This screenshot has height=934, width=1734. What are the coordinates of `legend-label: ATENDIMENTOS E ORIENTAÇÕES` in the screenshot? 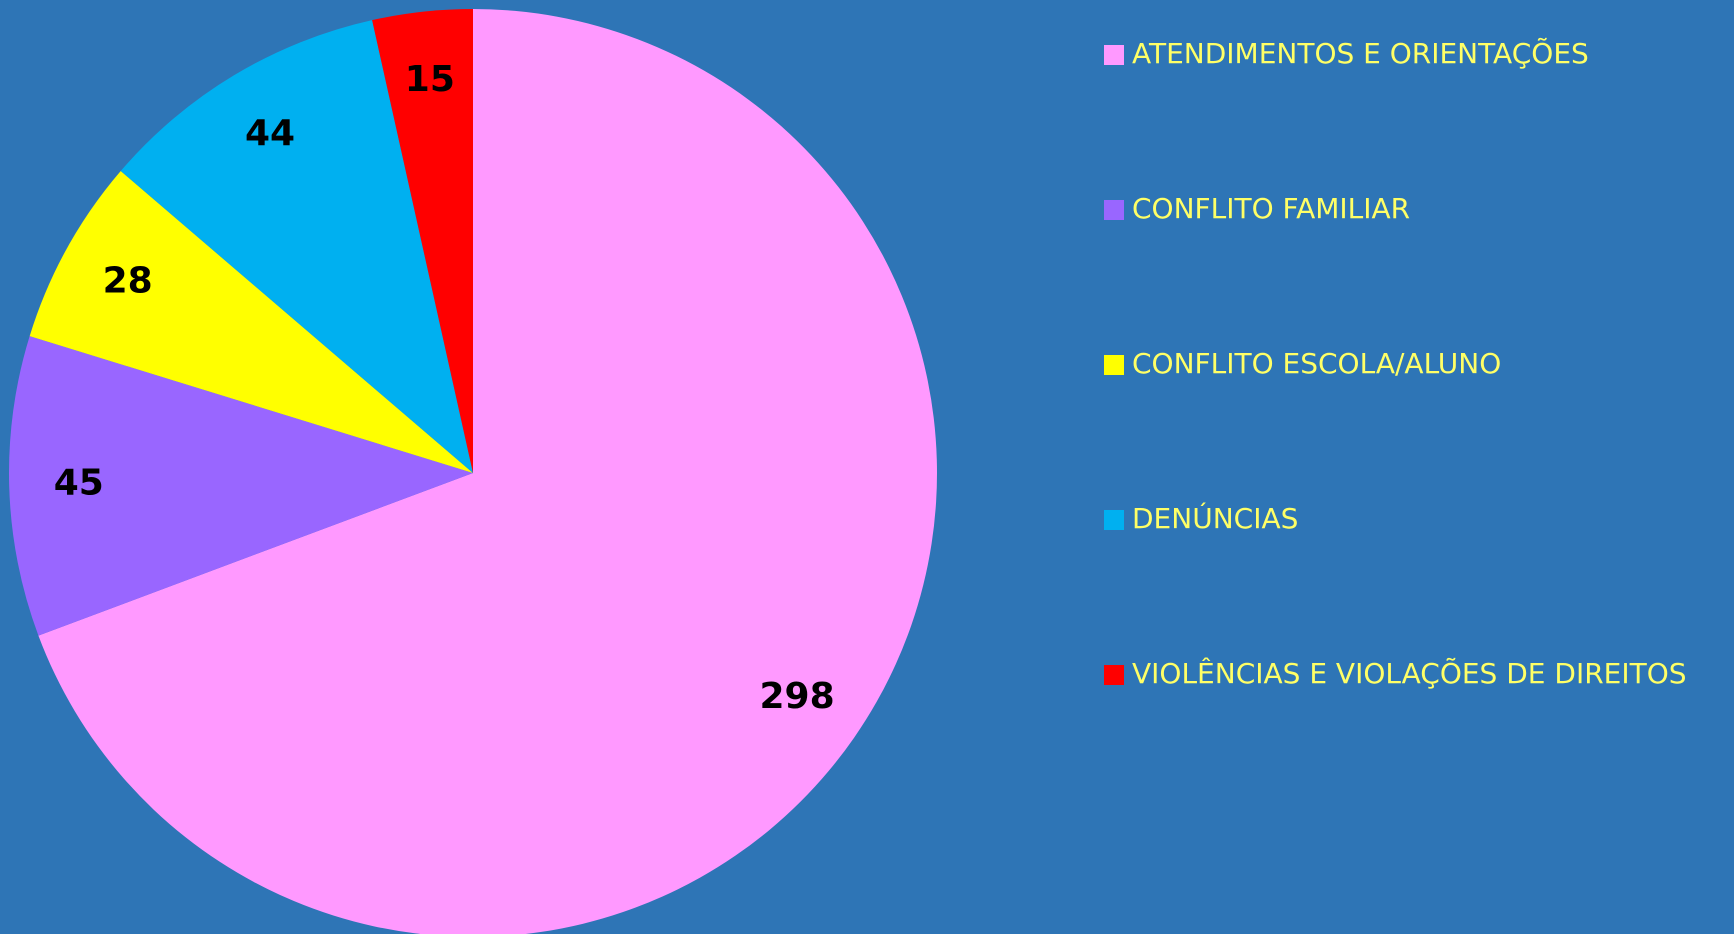 It's located at (1360, 53).